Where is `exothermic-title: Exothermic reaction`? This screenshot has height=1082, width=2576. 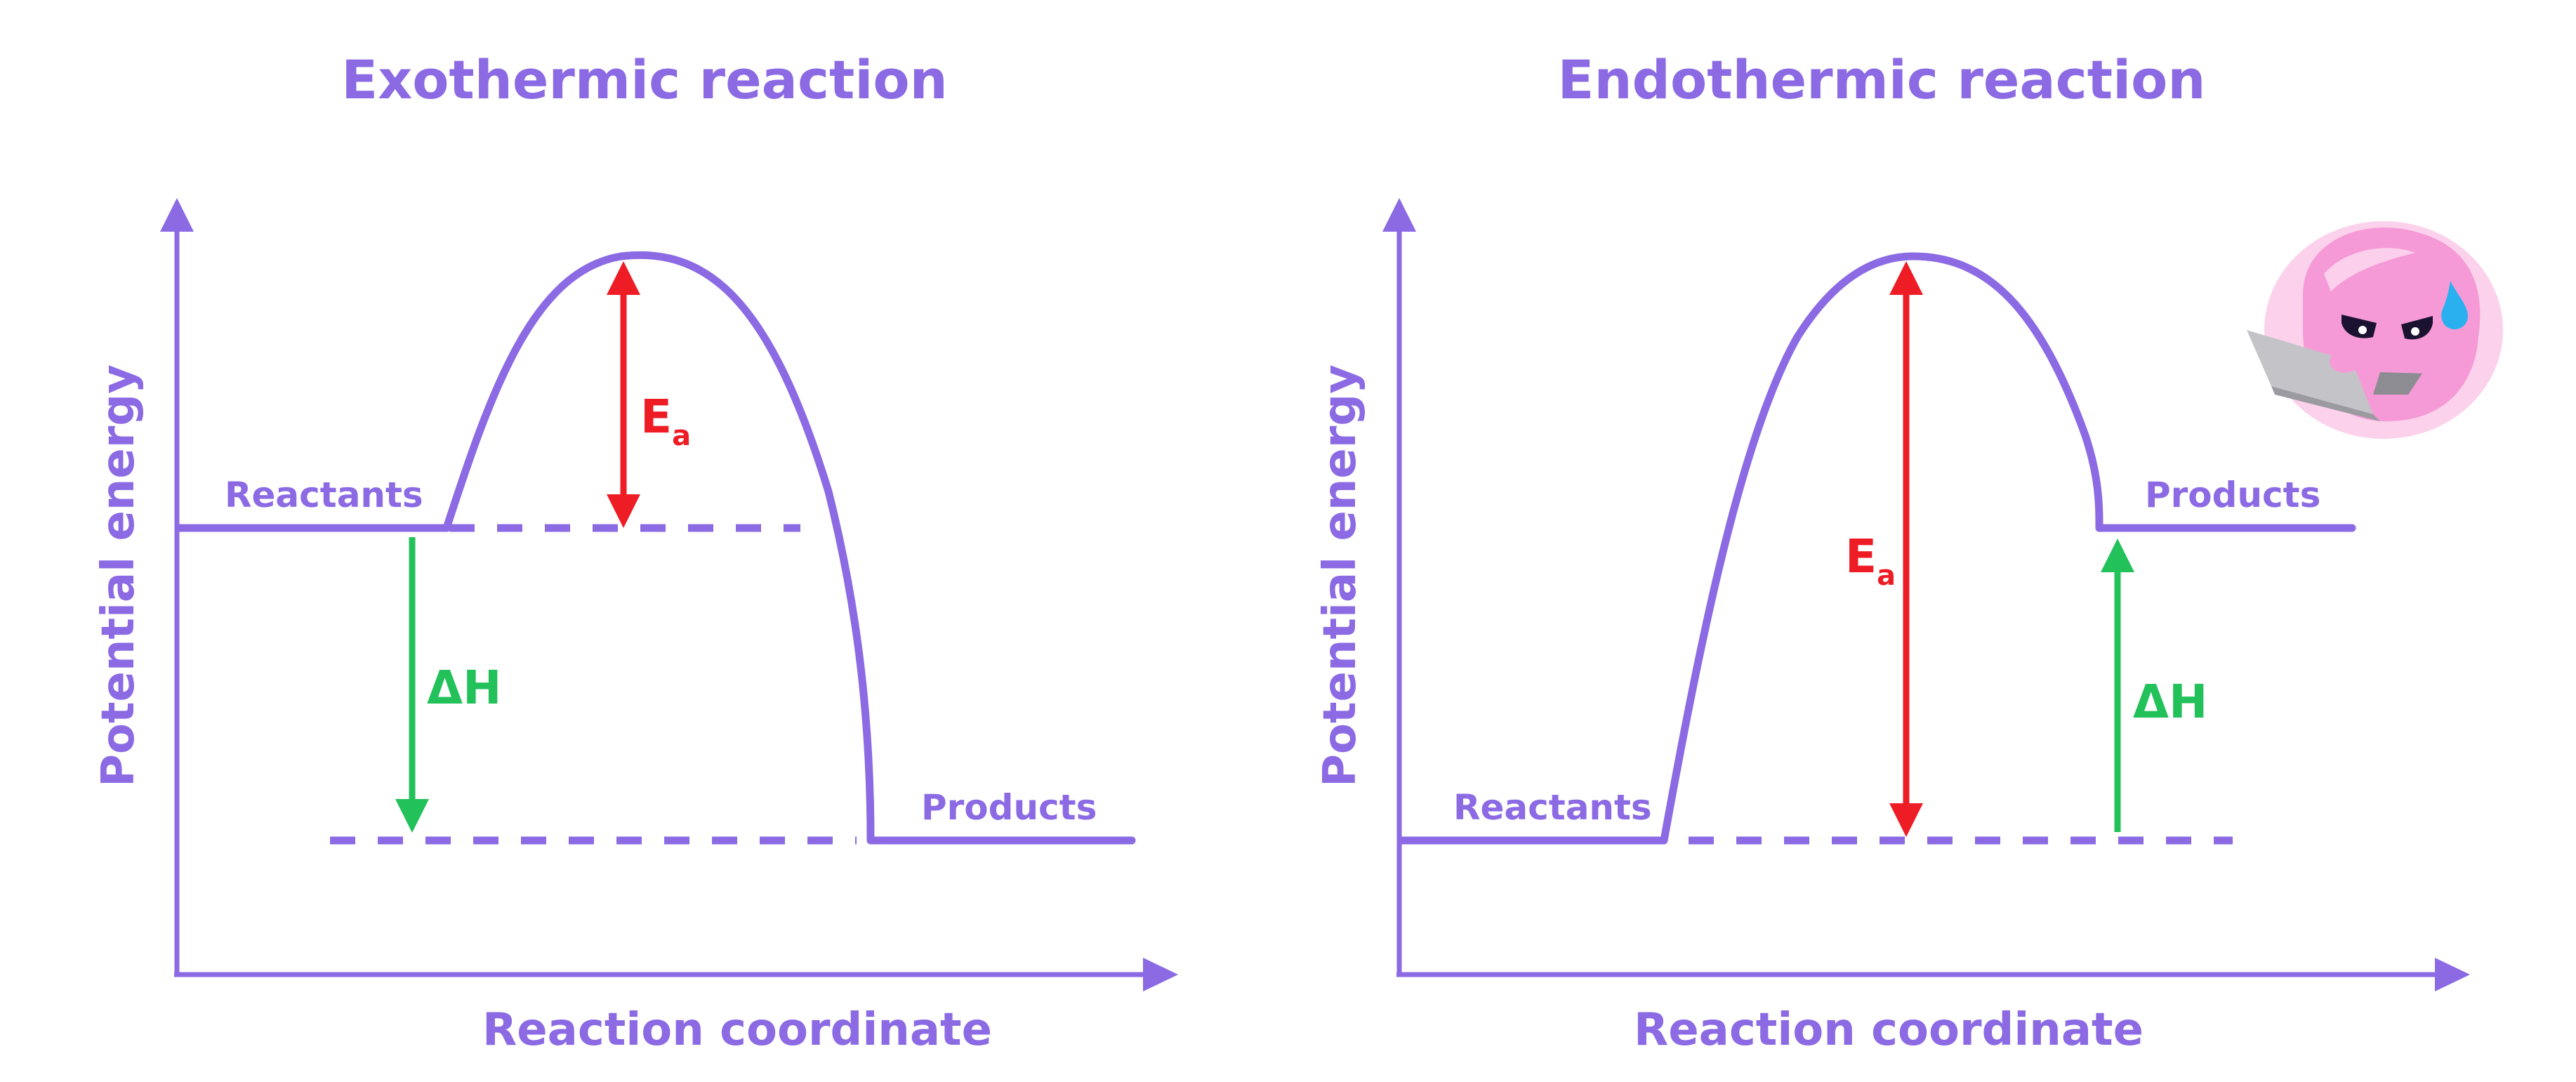
exothermic-title: Exothermic reaction is located at coordinates (644, 79).